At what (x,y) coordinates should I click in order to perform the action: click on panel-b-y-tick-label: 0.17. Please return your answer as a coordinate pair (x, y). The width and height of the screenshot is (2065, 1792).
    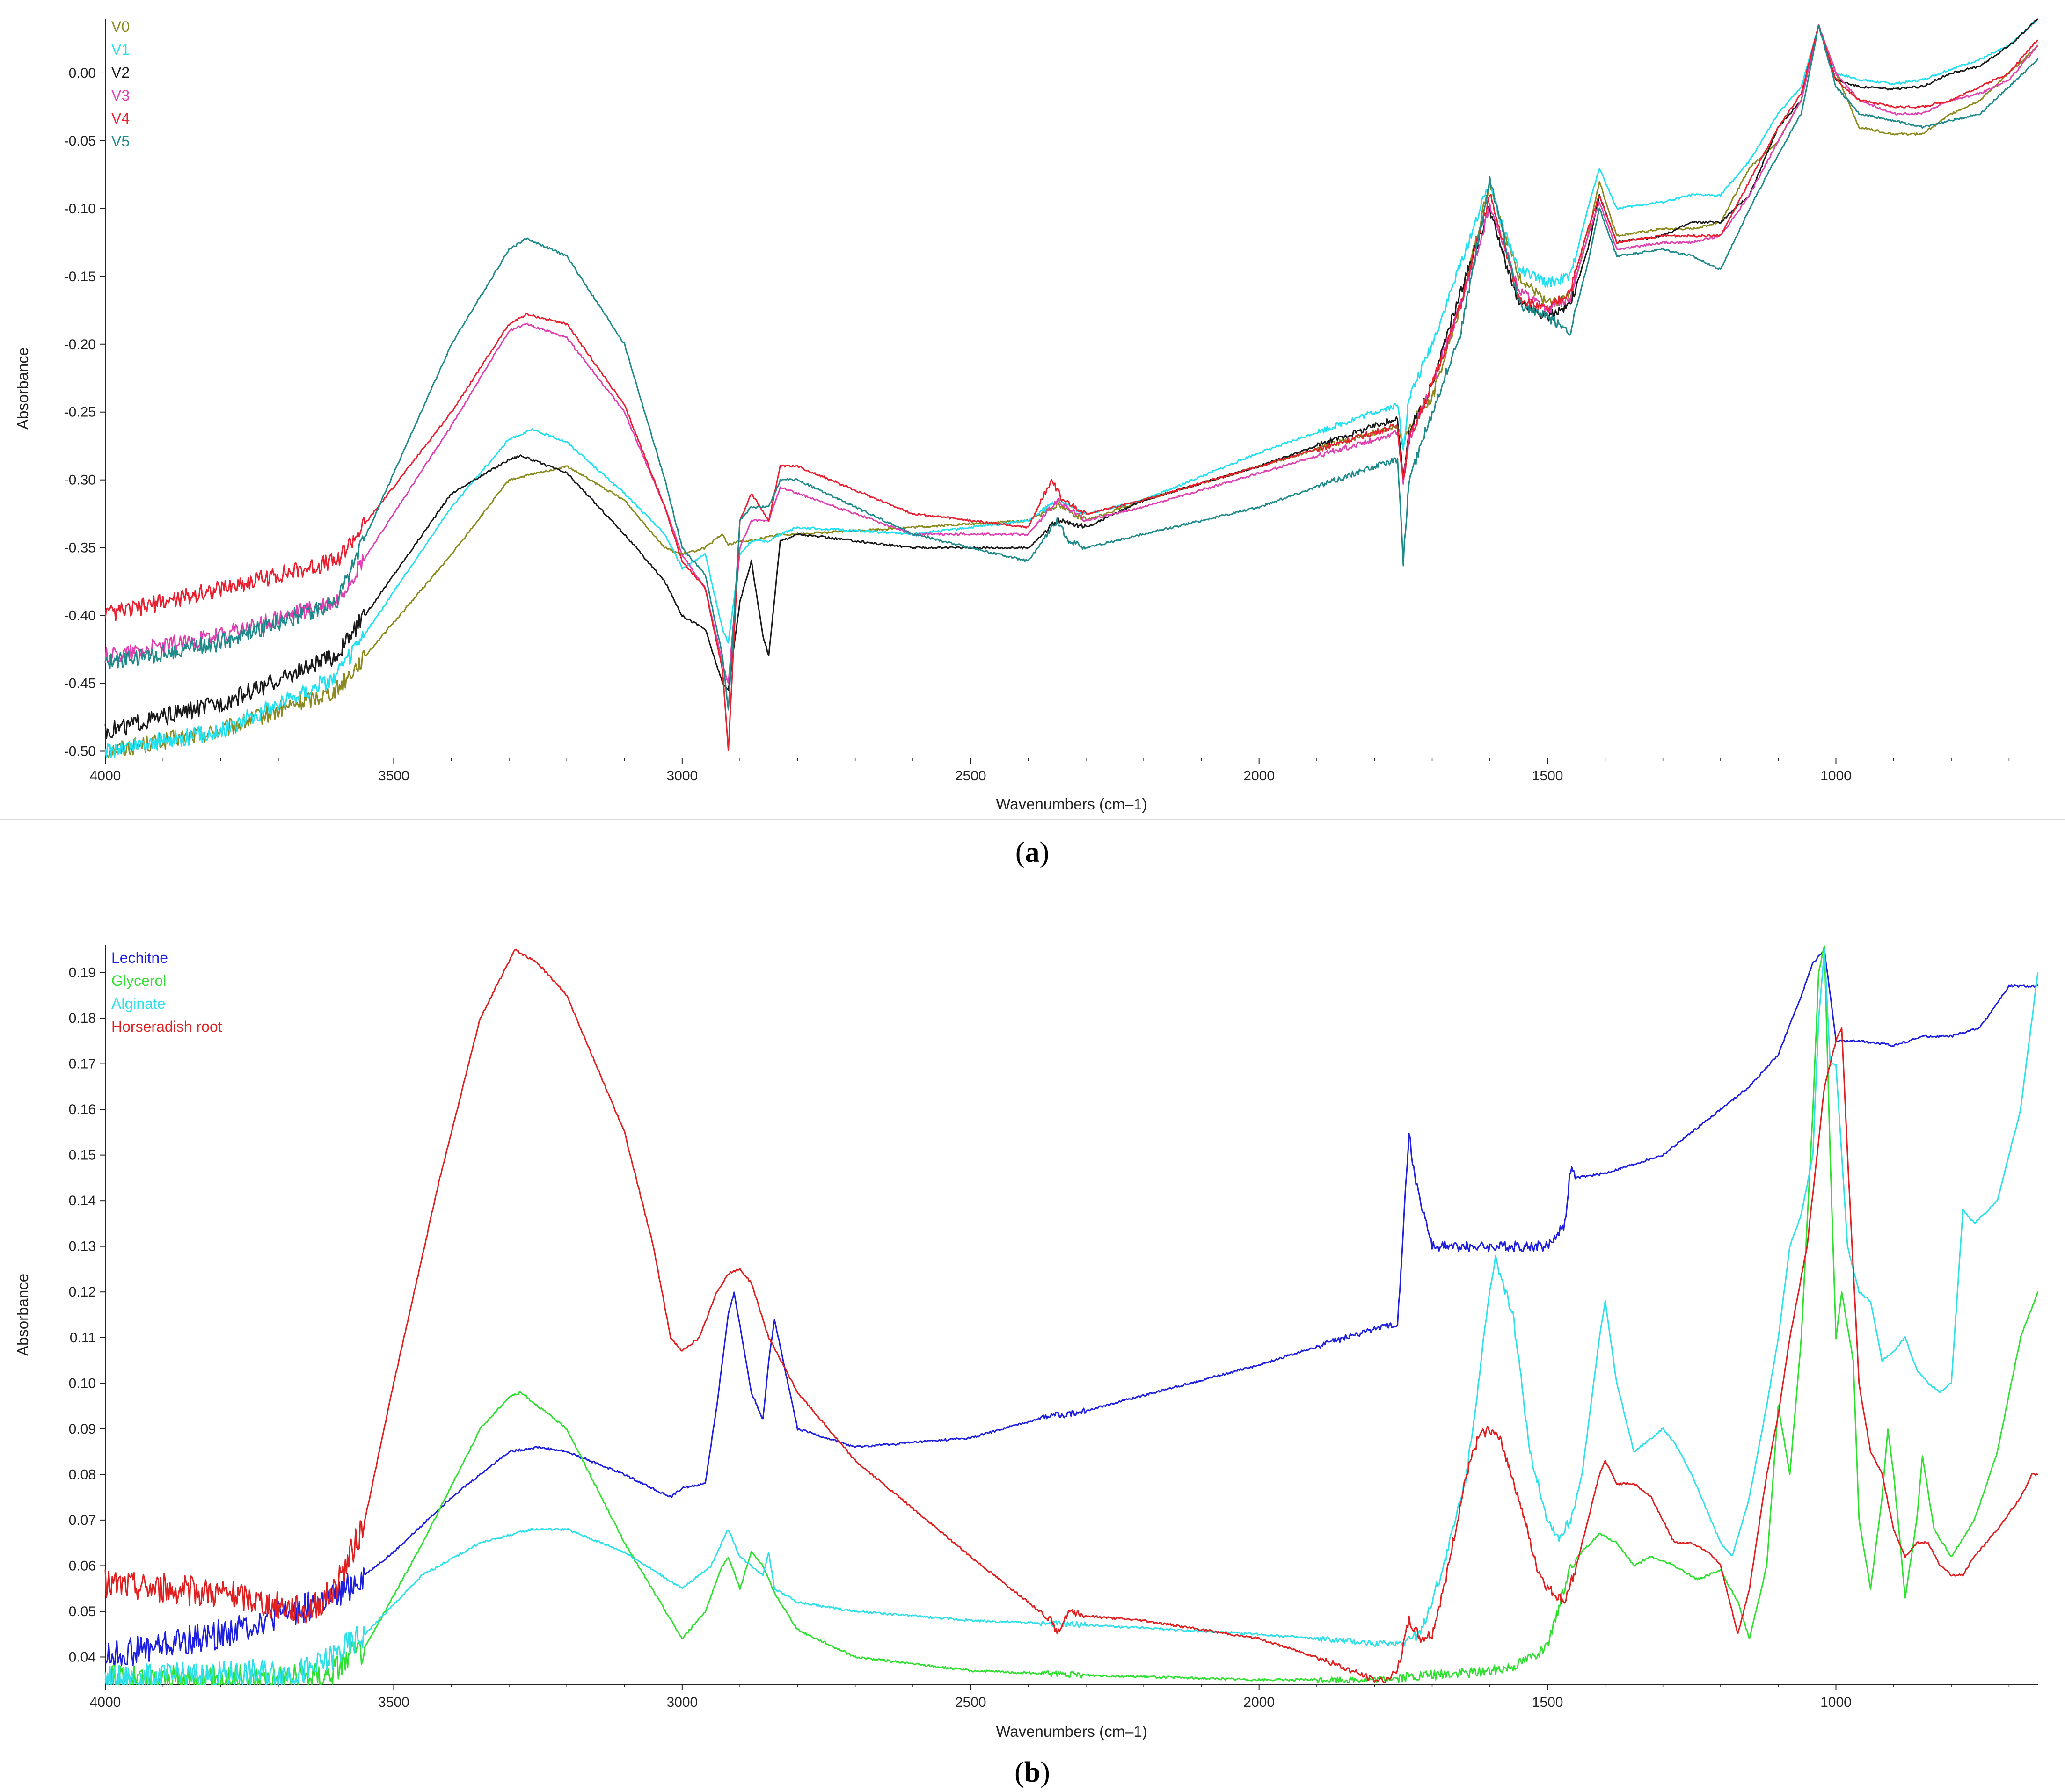
    Looking at the image, I should click on (82, 1064).